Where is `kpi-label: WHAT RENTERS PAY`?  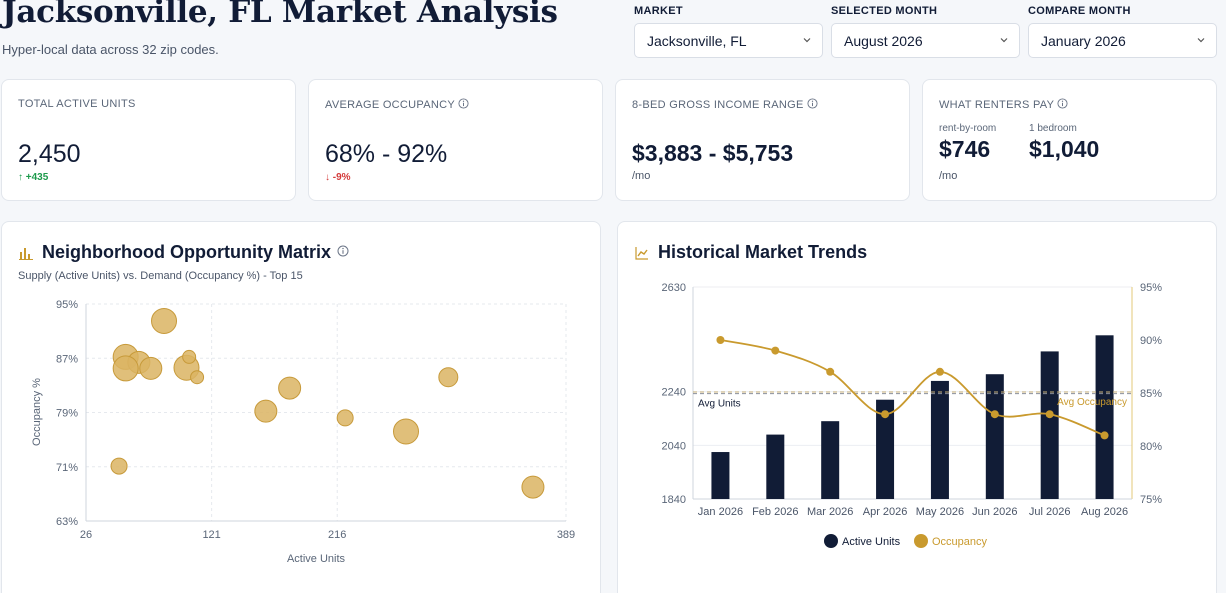
kpi-label: WHAT RENTERS PAY is located at coordinates (1003, 104).